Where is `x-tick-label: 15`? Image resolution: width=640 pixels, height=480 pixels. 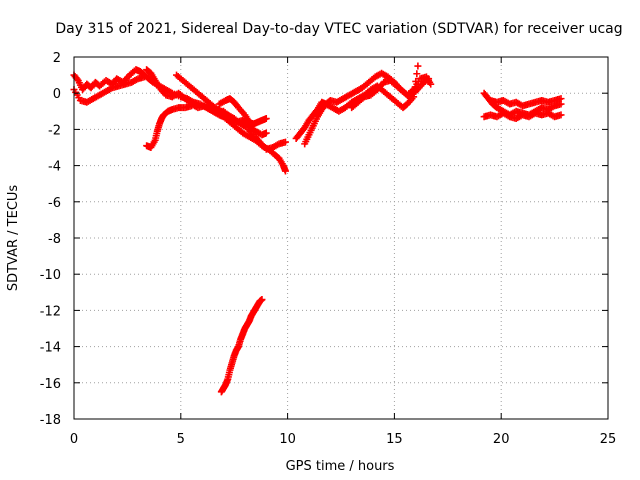
x-tick-label: 15 is located at coordinates (394, 439).